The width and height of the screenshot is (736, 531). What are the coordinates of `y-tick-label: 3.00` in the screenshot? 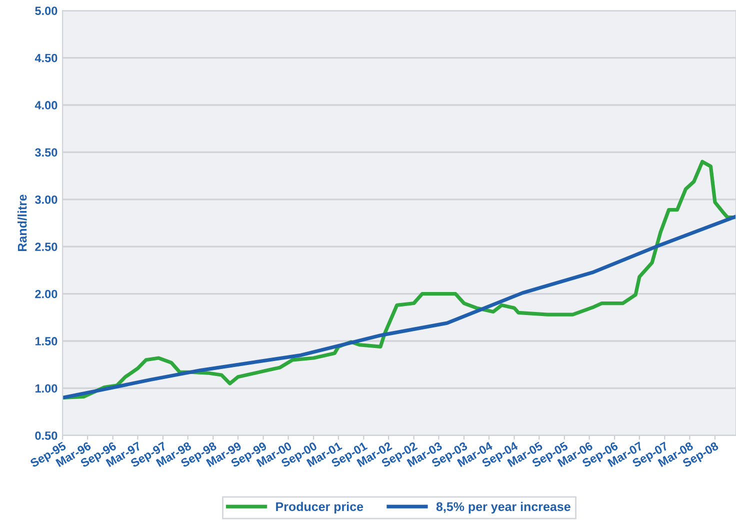 It's located at (46, 199).